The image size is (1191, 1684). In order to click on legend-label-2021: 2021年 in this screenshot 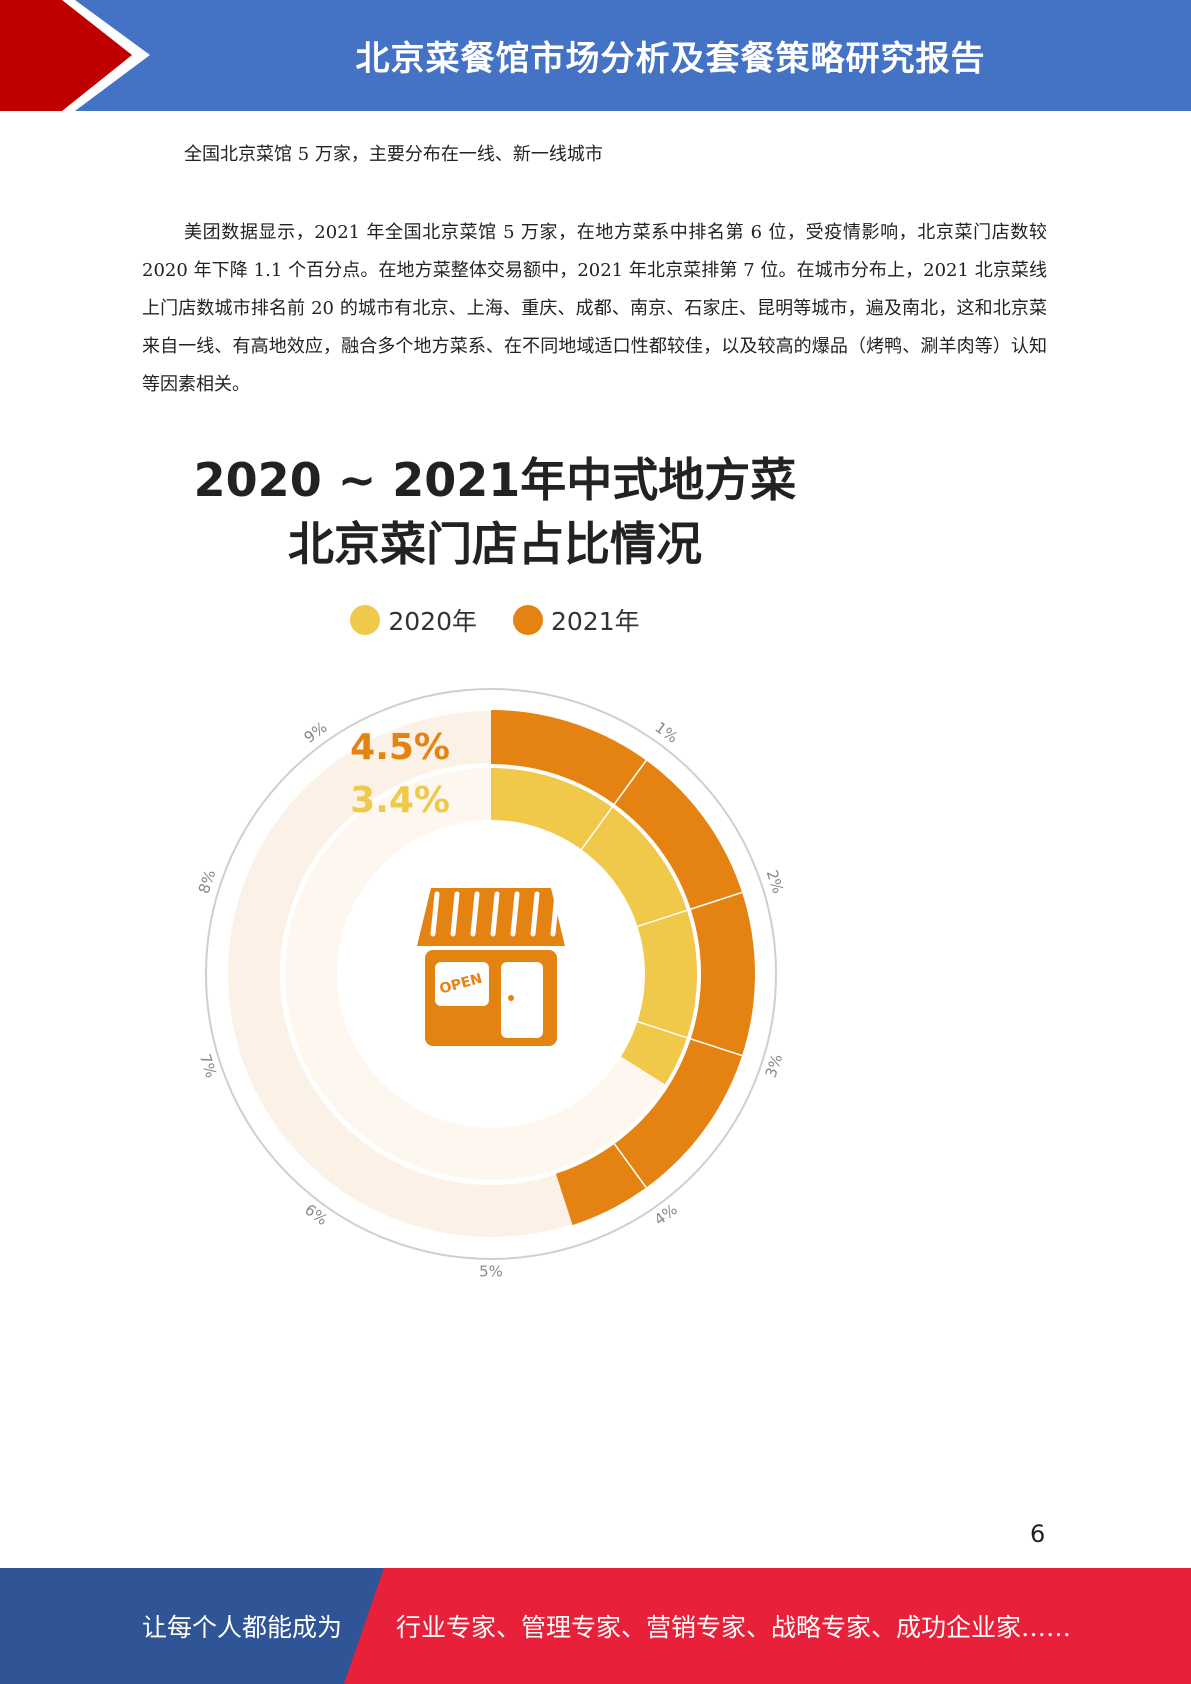, I will do `click(595, 621)`.